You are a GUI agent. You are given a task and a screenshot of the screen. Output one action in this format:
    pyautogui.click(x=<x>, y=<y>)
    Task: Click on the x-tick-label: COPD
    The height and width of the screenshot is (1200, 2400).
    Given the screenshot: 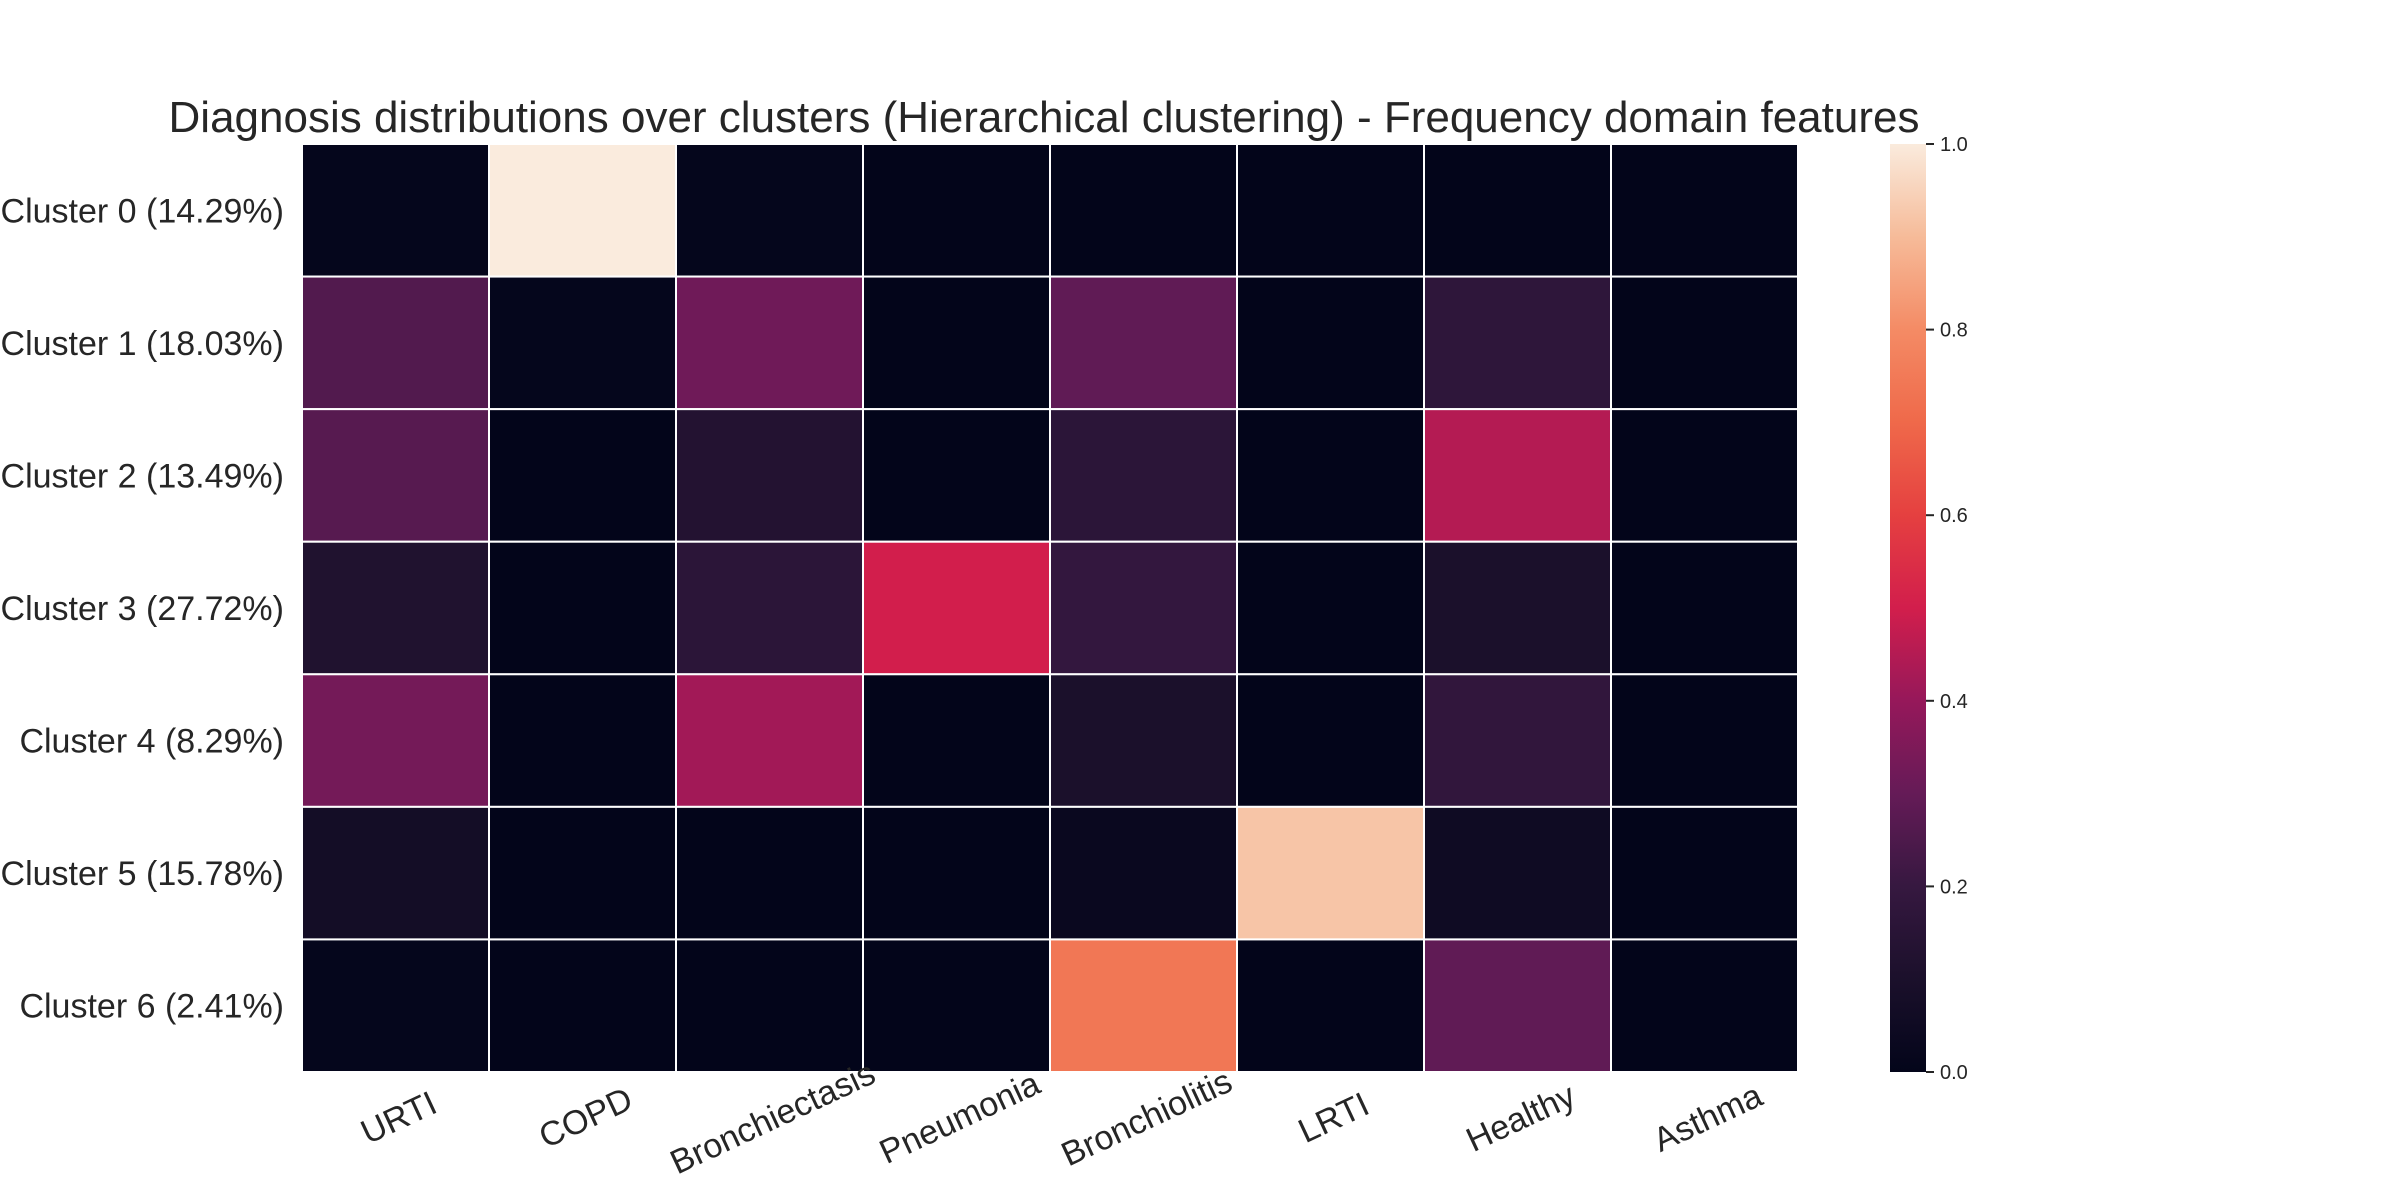 What is the action you would take?
    pyautogui.click(x=585, y=1118)
    